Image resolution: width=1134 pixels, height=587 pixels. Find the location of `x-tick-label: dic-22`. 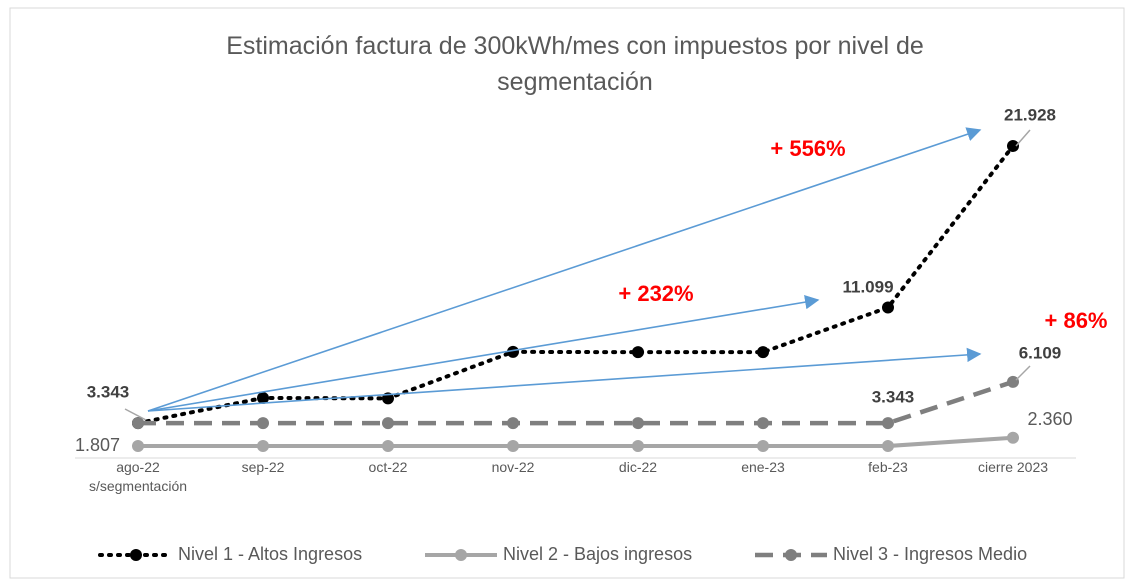

x-tick-label: dic-22 is located at coordinates (638, 467).